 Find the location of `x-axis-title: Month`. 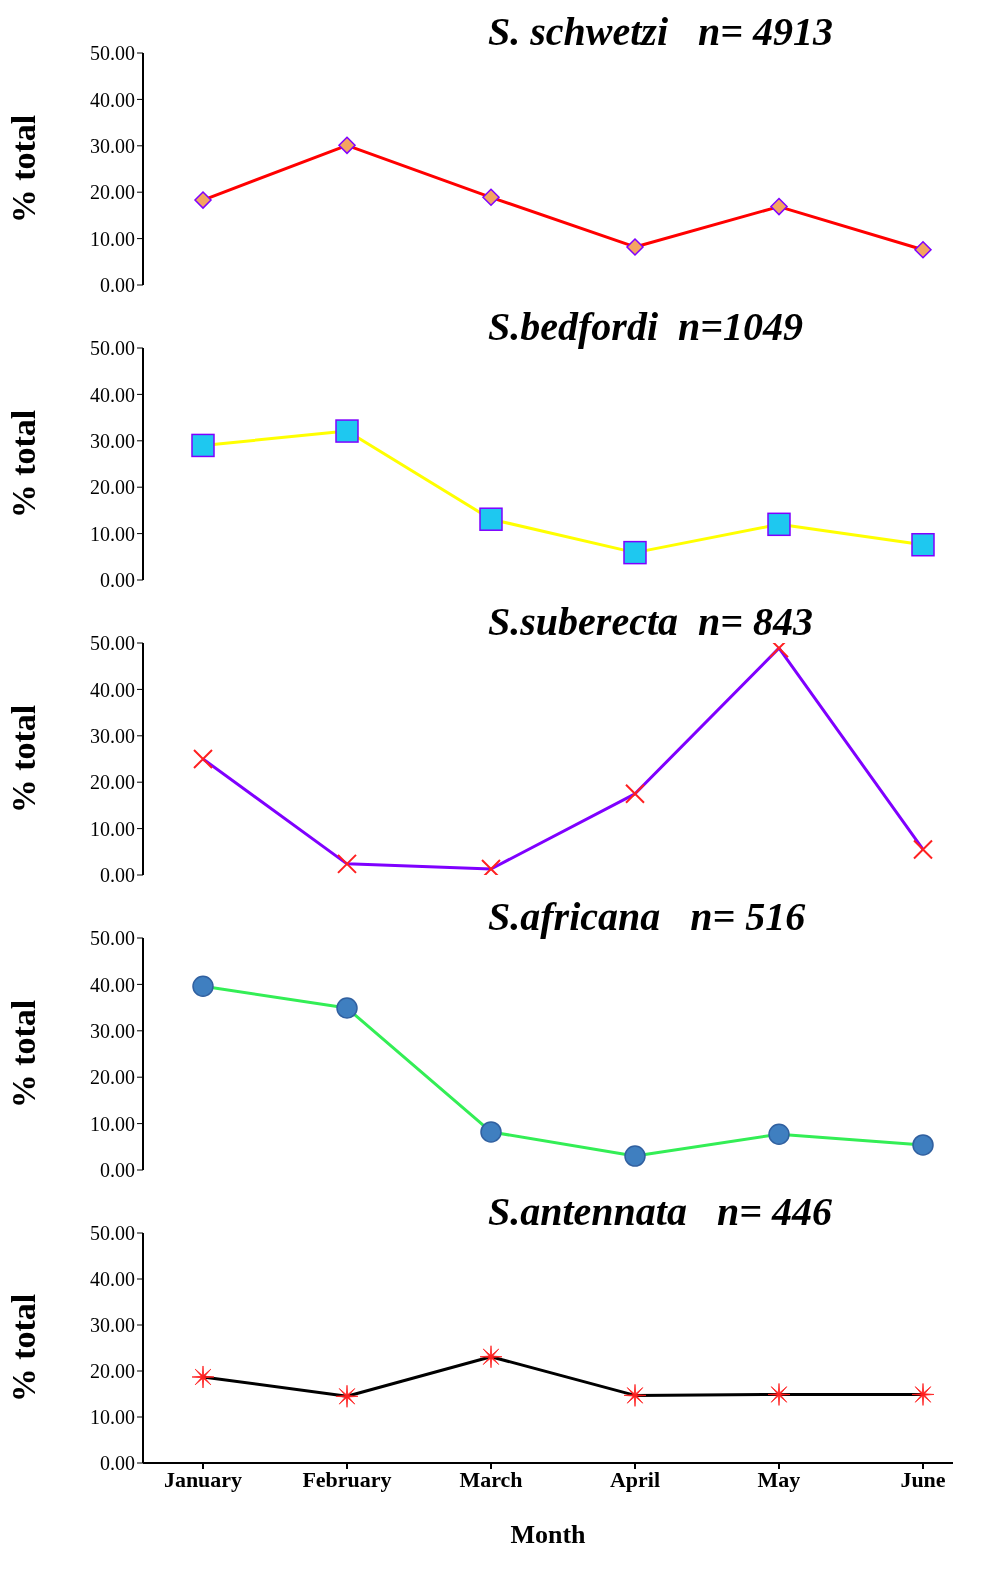

x-axis-title: Month is located at coordinates (548, 1534).